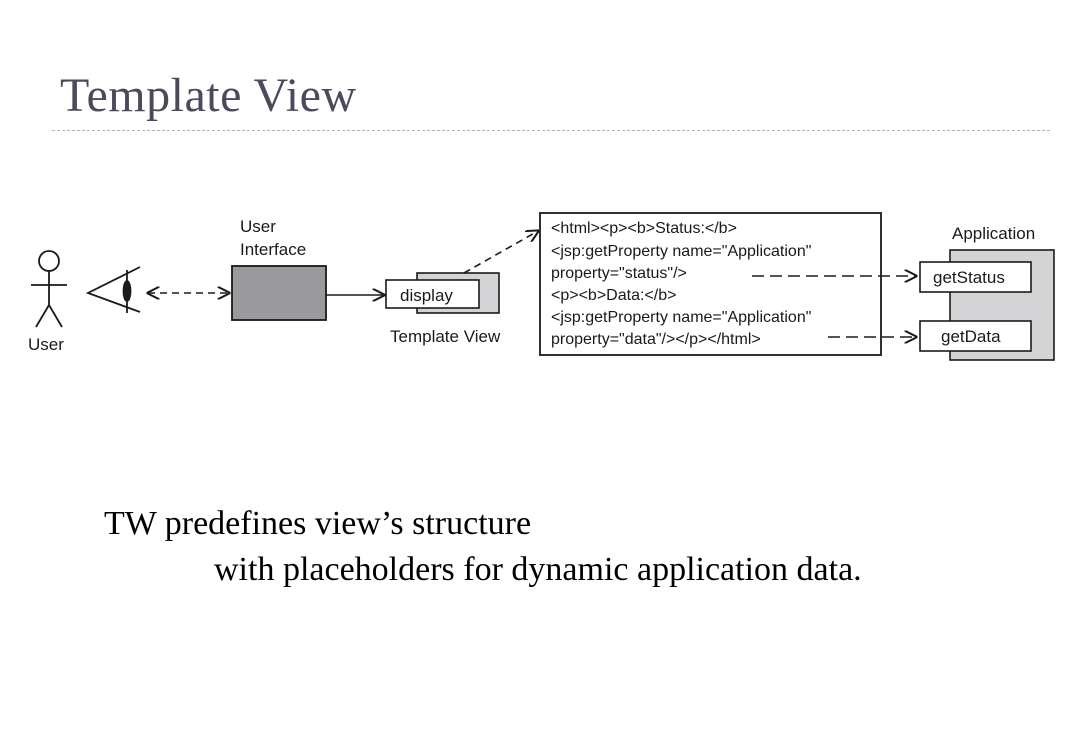 Image resolution: width=1091 pixels, height=741 pixels. Describe the element at coordinates (613, 295) in the screenshot. I see `code-line: <p><b>Data:</b>` at that location.